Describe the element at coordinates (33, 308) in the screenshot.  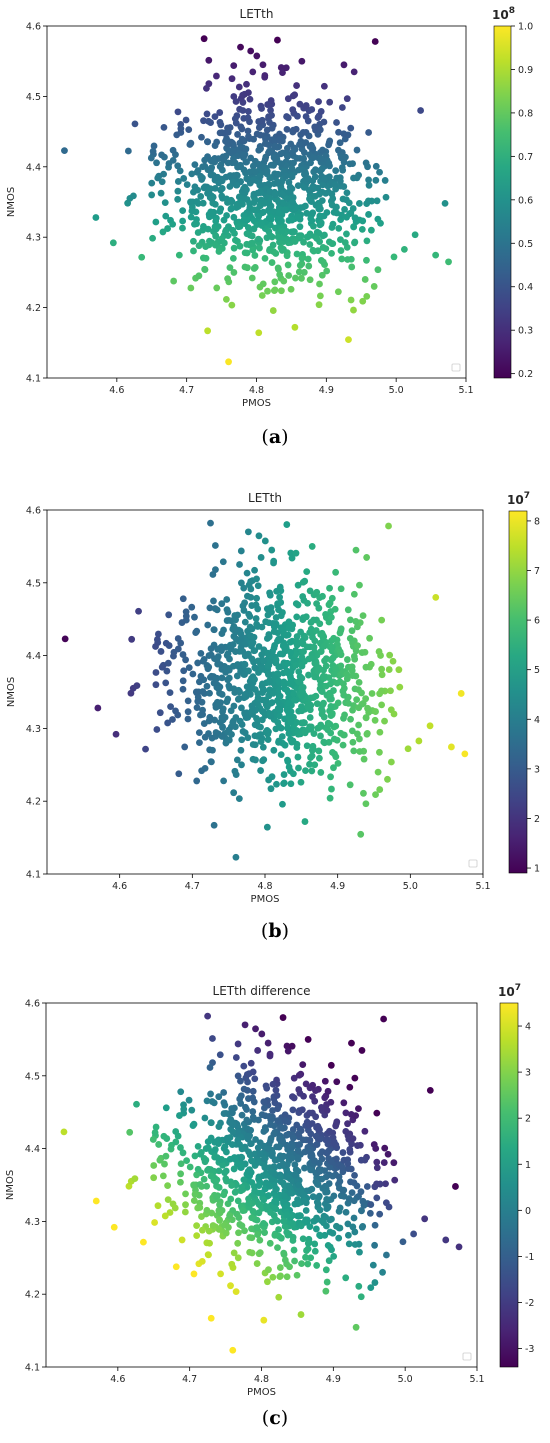
I see `y-tick-label: 4.2` at that location.